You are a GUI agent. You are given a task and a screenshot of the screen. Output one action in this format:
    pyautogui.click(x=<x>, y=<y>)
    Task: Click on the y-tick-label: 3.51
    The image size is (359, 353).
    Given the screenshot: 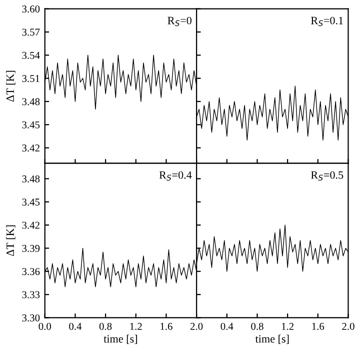 What is the action you would take?
    pyautogui.click(x=31, y=78)
    